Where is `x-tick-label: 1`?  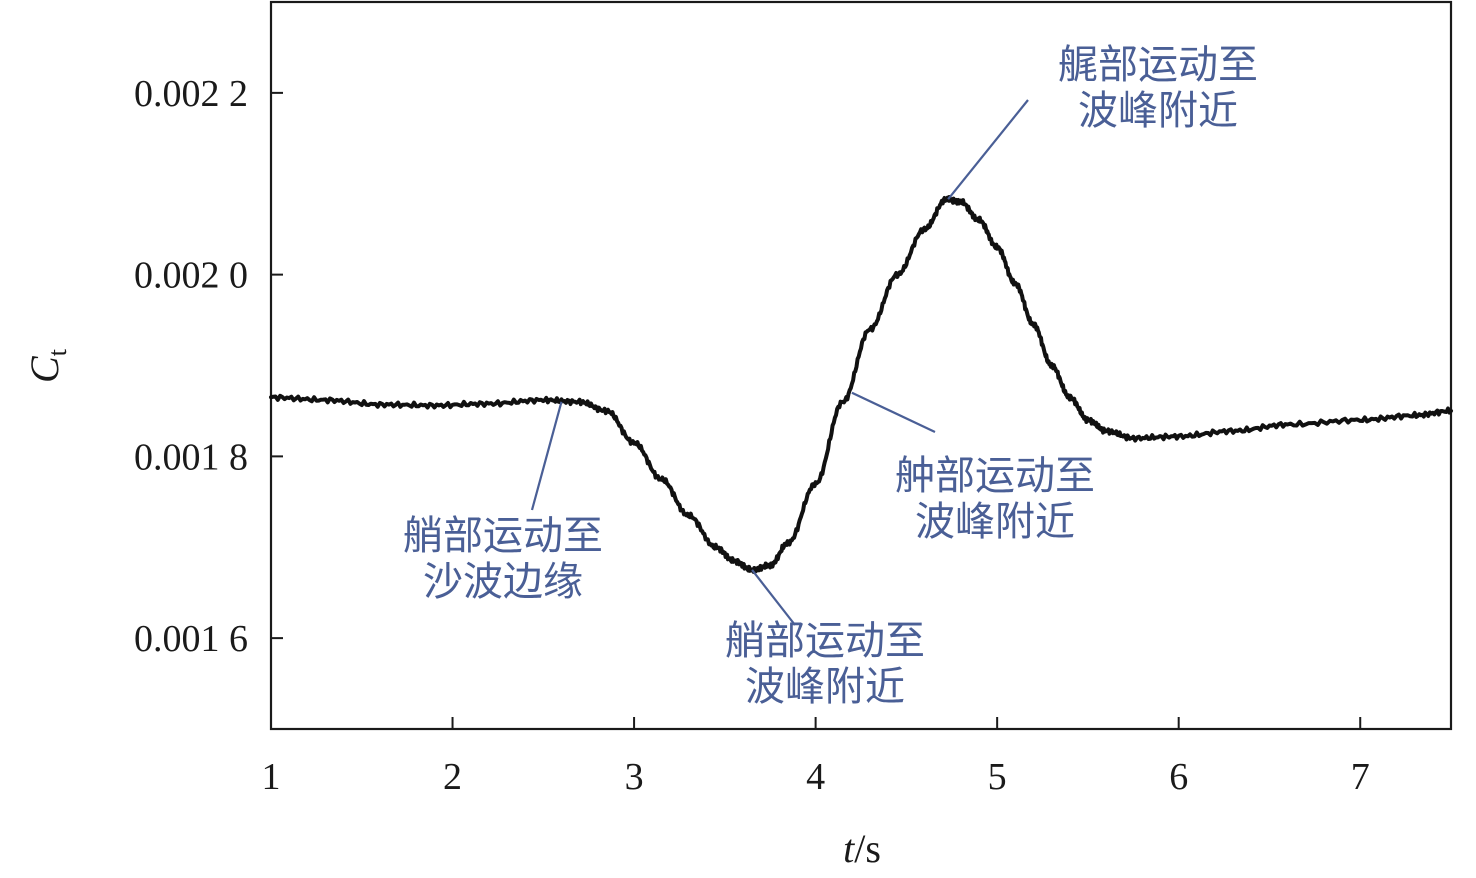 x-tick-label: 1 is located at coordinates (271, 777).